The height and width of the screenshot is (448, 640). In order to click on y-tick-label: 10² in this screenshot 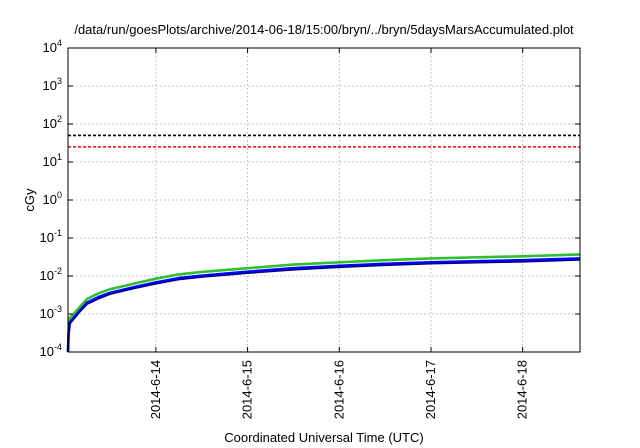, I will do `click(52, 122)`.